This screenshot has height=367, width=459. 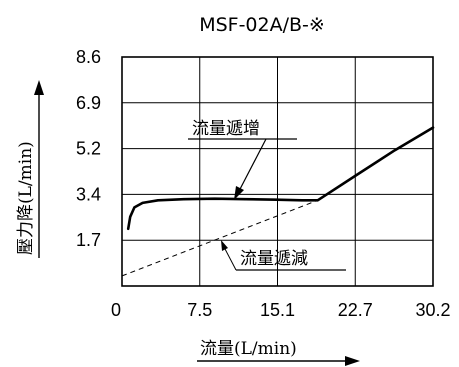 What do you see at coordinates (88, 103) in the screenshot?
I see `y-tick-label: 6.9` at bounding box center [88, 103].